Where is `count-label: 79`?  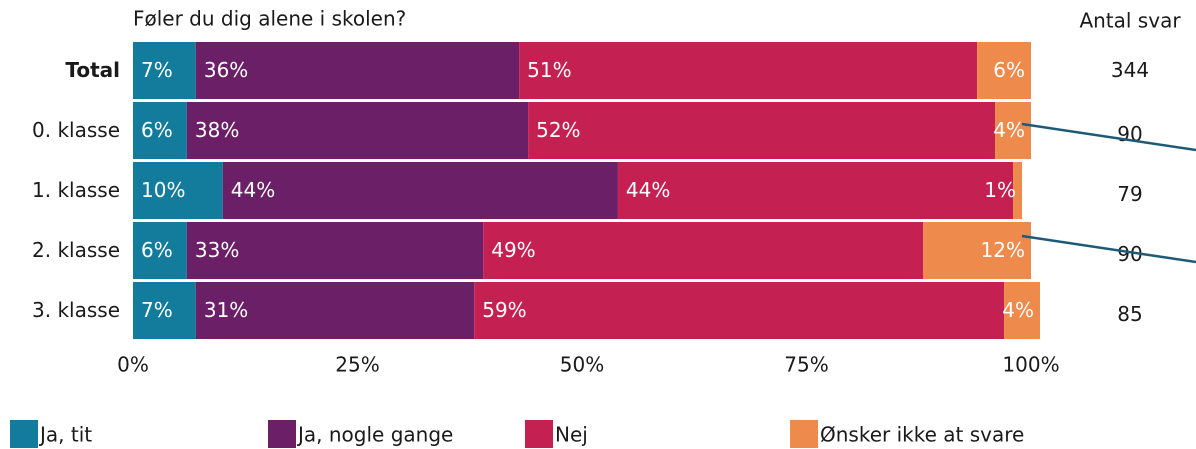
count-label: 79 is located at coordinates (1129, 194).